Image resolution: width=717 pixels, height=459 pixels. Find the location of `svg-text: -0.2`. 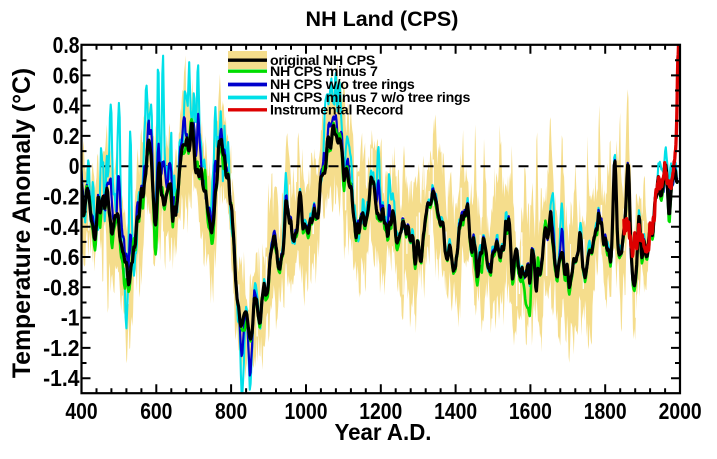

svg-text: -0.2 is located at coordinates (61, 197).